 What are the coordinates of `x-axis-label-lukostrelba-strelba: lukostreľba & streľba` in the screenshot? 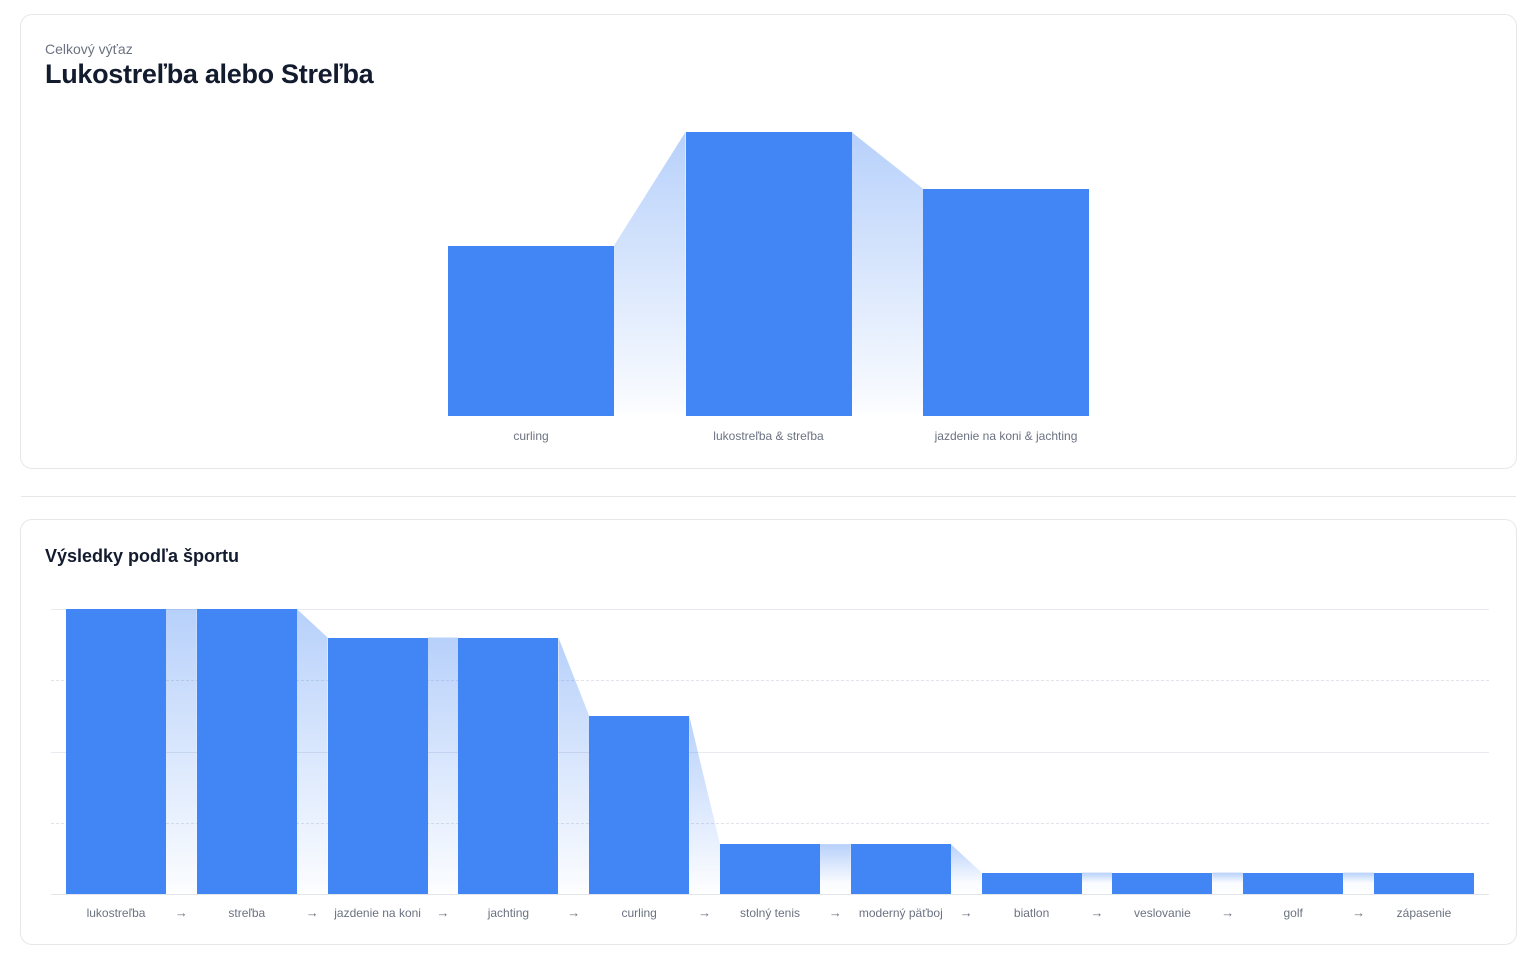 It's located at (768, 436).